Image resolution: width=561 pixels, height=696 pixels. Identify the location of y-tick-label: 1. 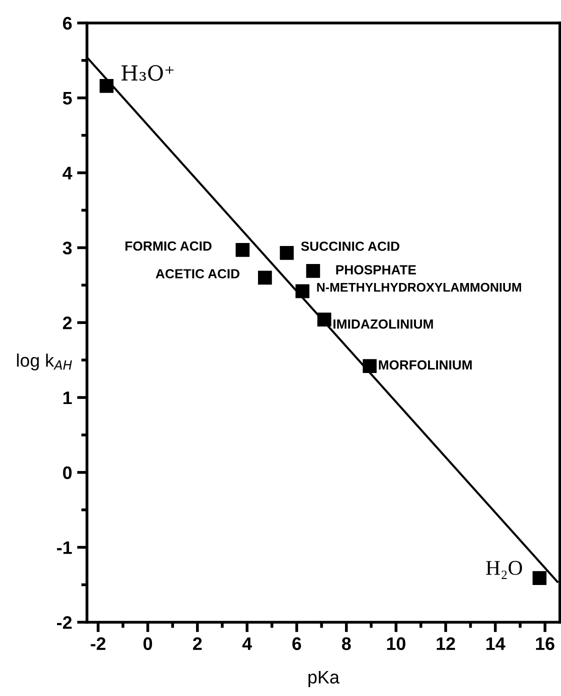
(67, 398).